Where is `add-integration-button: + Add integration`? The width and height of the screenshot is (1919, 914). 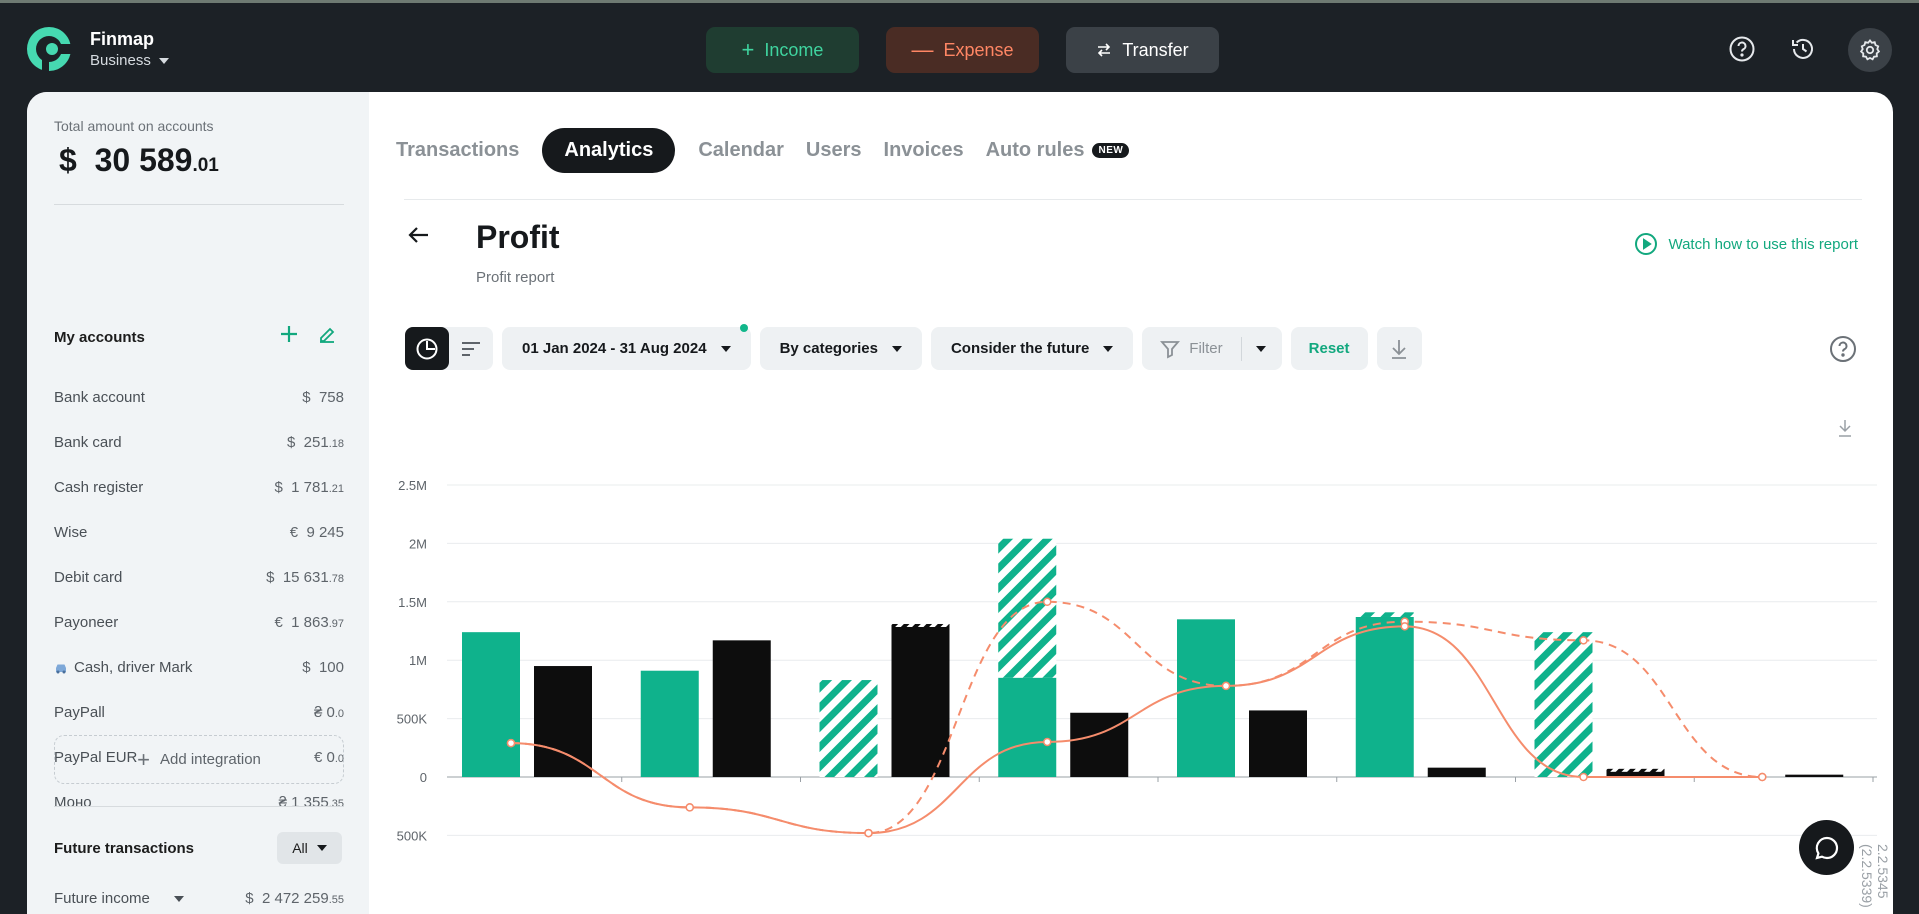
add-integration-button: + Add integration is located at coordinates (199, 759).